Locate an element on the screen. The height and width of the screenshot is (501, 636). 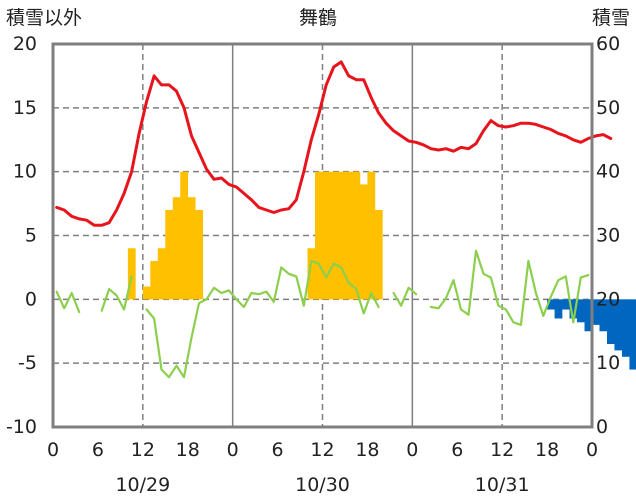
date-labels: 10/29 10/30 10/31 is located at coordinates (322, 485).